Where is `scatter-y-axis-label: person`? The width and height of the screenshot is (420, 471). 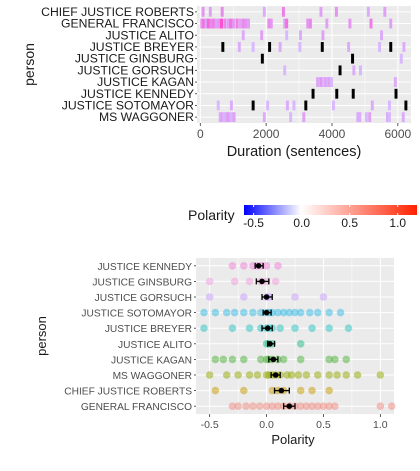
scatter-y-axis-label: person is located at coordinates (41, 336).